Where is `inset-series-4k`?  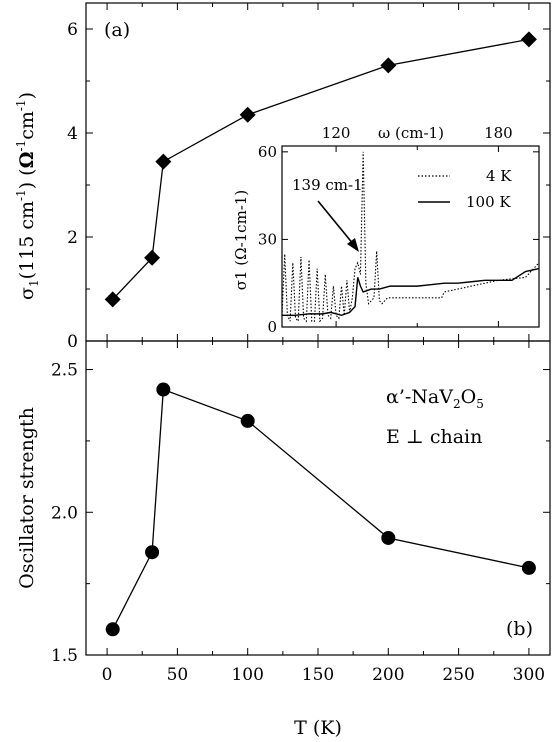
inset-series-4k is located at coordinates (410, 237).